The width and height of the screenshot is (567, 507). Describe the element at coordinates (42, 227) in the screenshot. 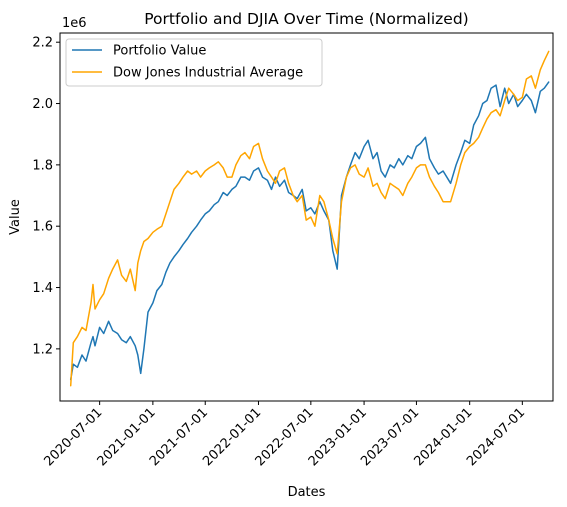

I see `y-tick-label: 1.6` at that location.